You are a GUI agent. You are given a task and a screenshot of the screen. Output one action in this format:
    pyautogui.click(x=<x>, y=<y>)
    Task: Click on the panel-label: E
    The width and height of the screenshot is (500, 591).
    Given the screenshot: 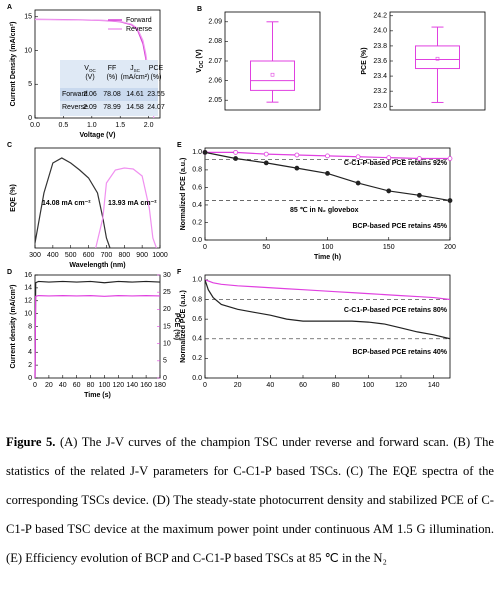 What is the action you would take?
    pyautogui.click(x=179, y=145)
    